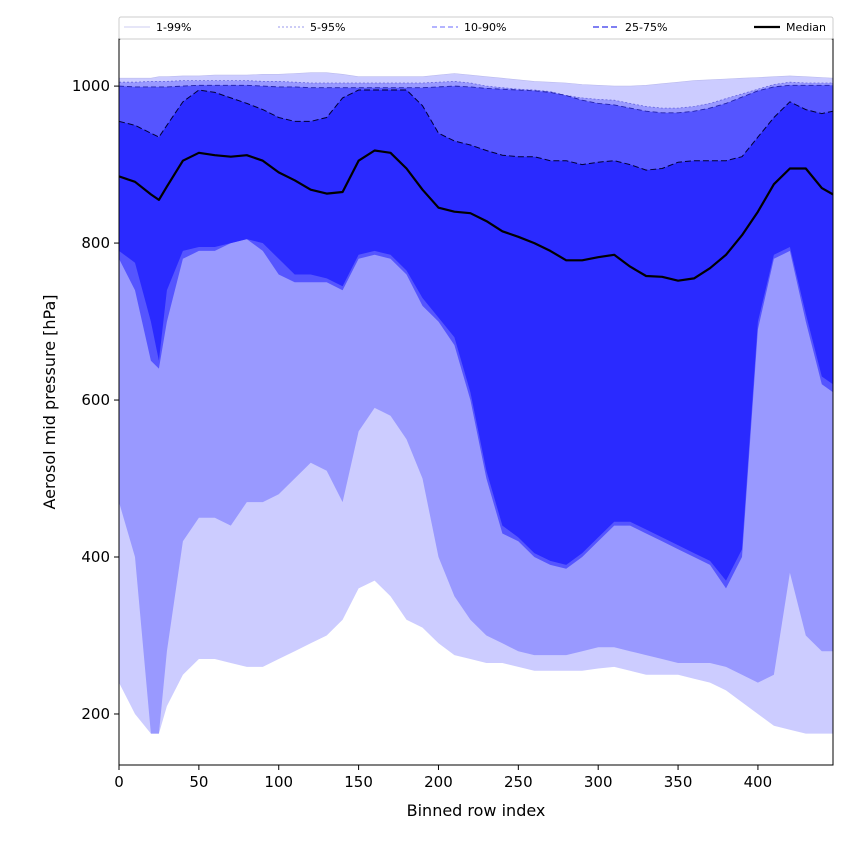 The height and width of the screenshot is (850, 850). Describe the element at coordinates (198, 782) in the screenshot. I see `x-tick-label: 50` at that location.